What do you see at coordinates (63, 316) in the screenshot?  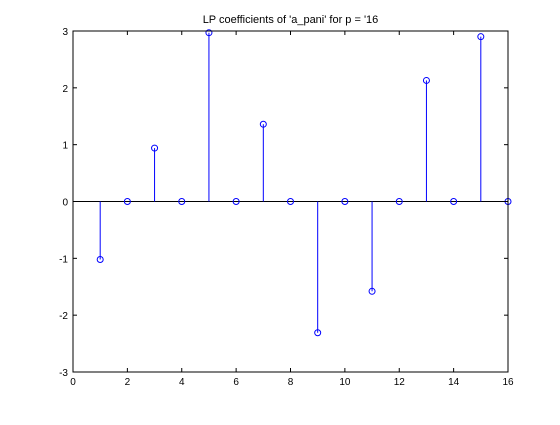 I see `y-tick-label: -2` at bounding box center [63, 316].